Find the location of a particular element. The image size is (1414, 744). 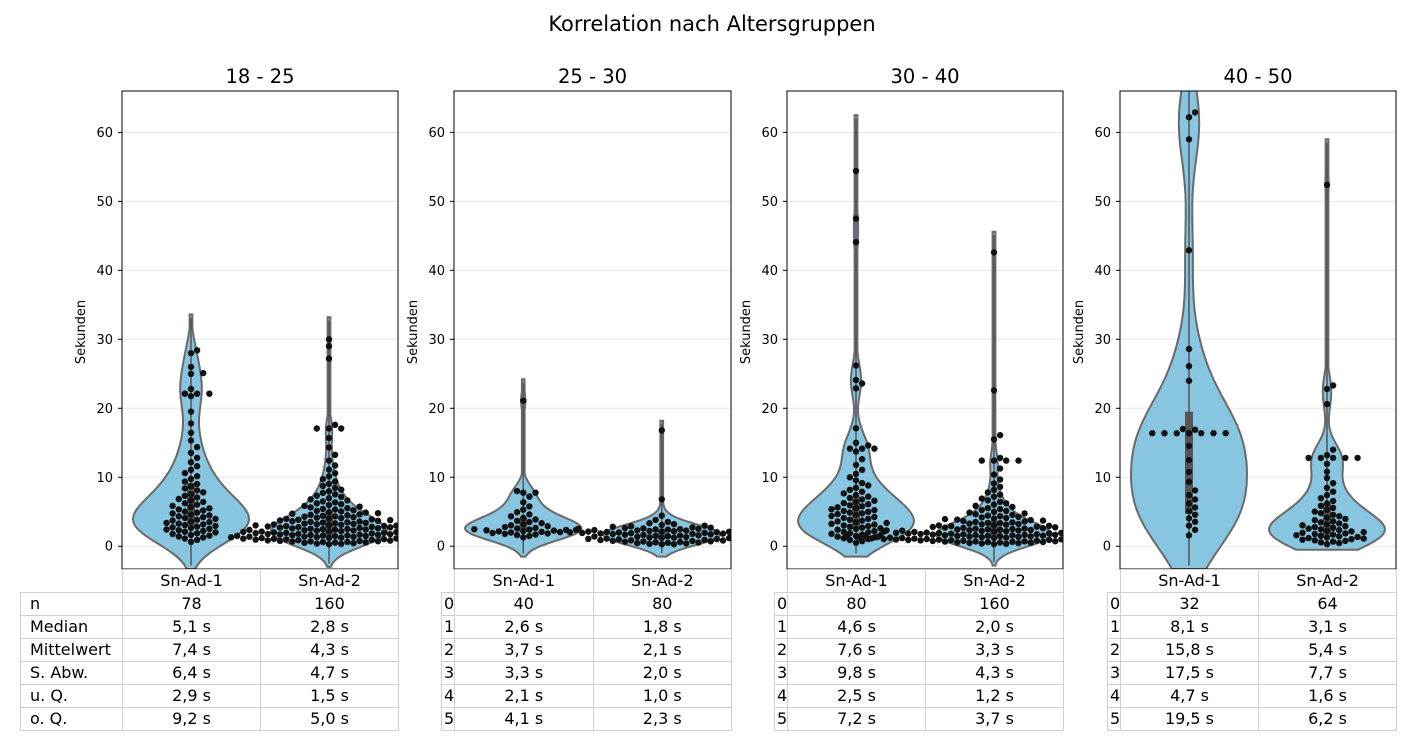

row-label: Median is located at coordinates (71, 627).